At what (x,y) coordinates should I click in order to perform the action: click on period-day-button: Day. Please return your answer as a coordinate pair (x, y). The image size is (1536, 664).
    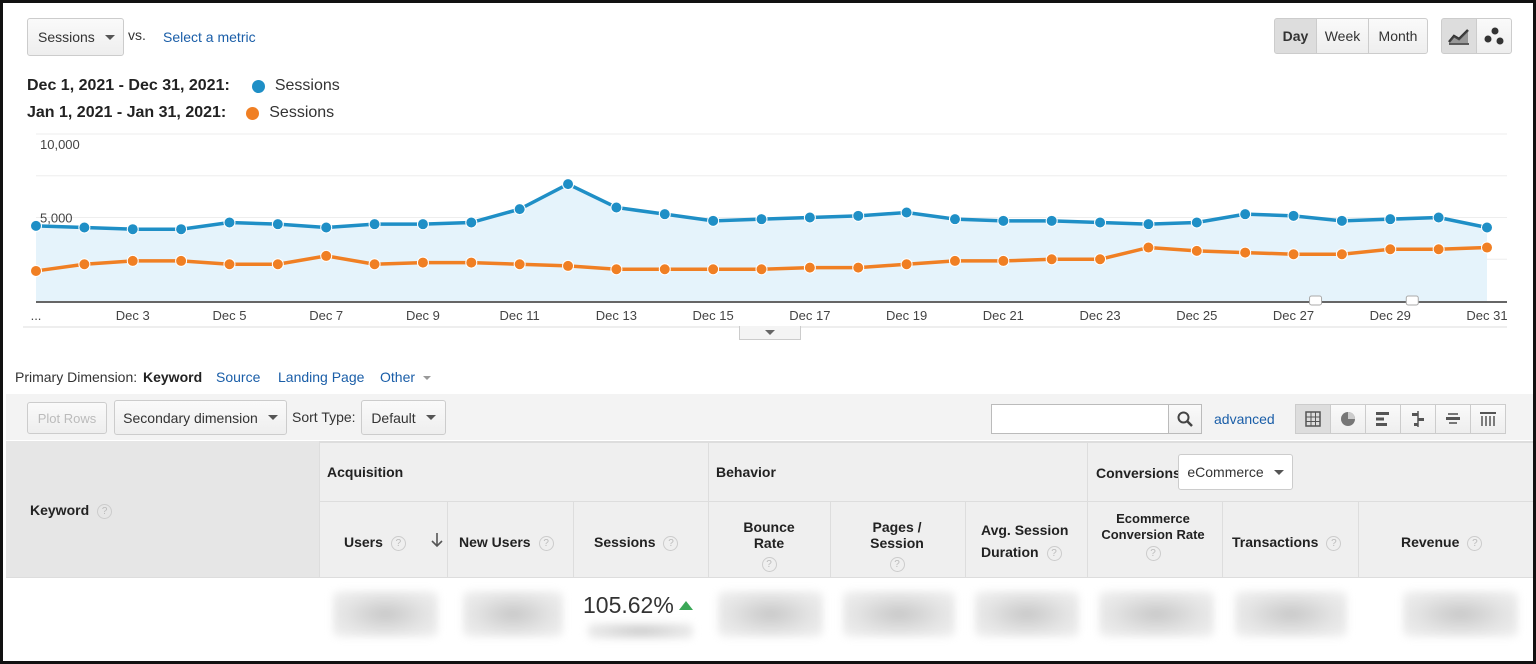
    Looking at the image, I should click on (1295, 36).